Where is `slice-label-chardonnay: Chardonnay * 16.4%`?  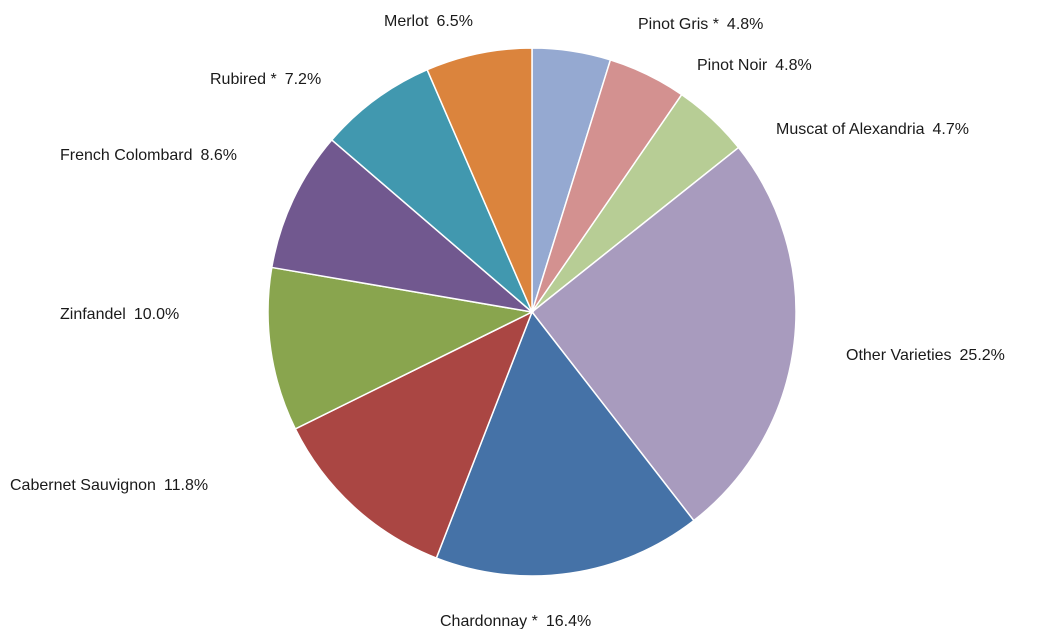 slice-label-chardonnay: Chardonnay * 16.4% is located at coordinates (515, 621).